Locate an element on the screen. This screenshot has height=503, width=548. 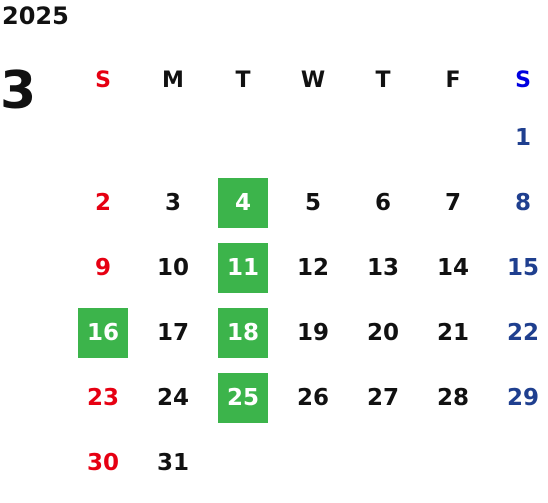
calendar-day-cell: 1 is located at coordinates (518, 137).